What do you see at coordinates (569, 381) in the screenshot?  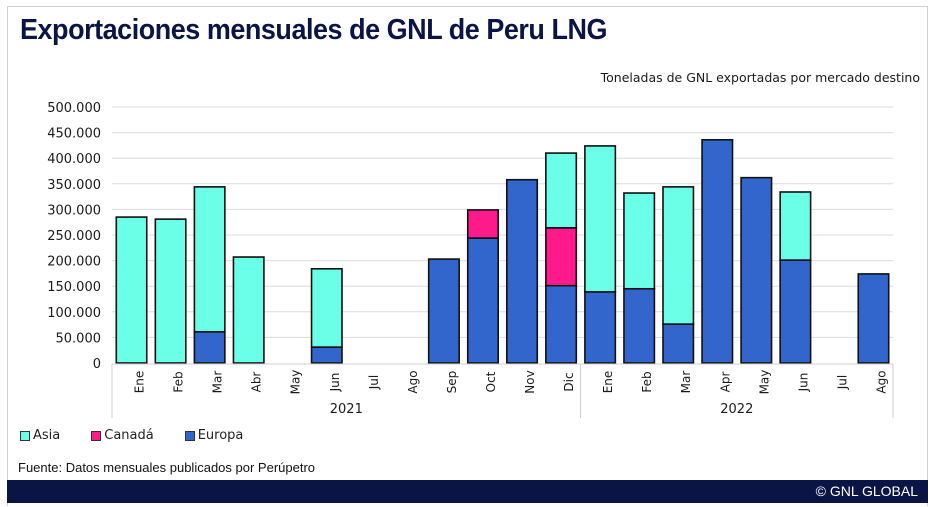 I see `x-tick-label: Dic` at bounding box center [569, 381].